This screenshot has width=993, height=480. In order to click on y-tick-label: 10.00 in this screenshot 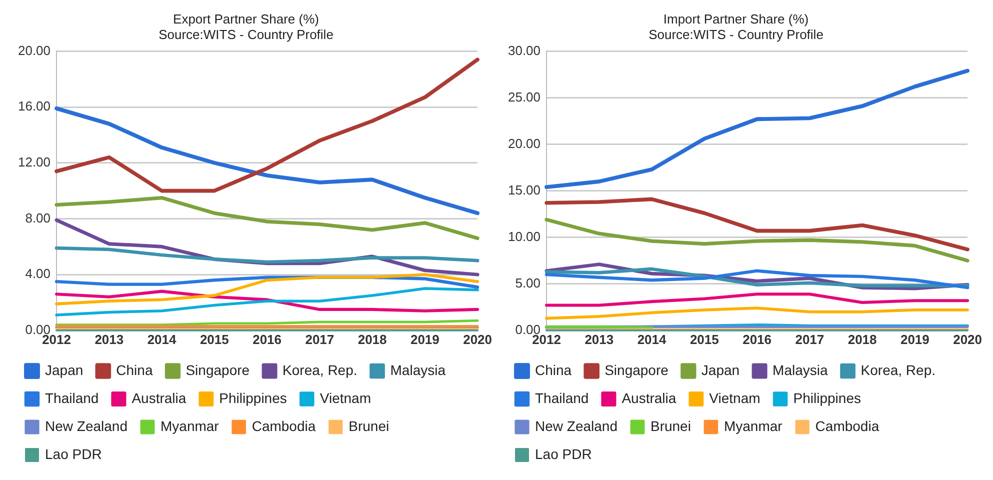, I will do `click(524, 236)`.